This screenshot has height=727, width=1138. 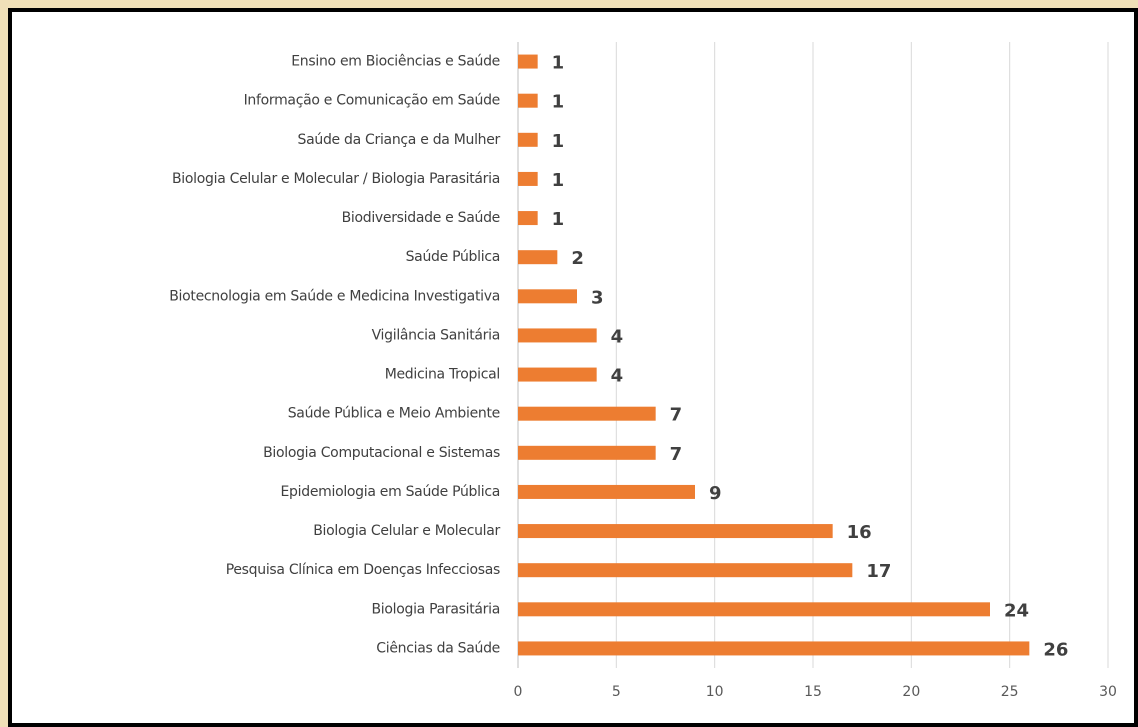 I want to click on y-tick-label: Biologia Computacional e Sistemas, so click(x=381, y=453).